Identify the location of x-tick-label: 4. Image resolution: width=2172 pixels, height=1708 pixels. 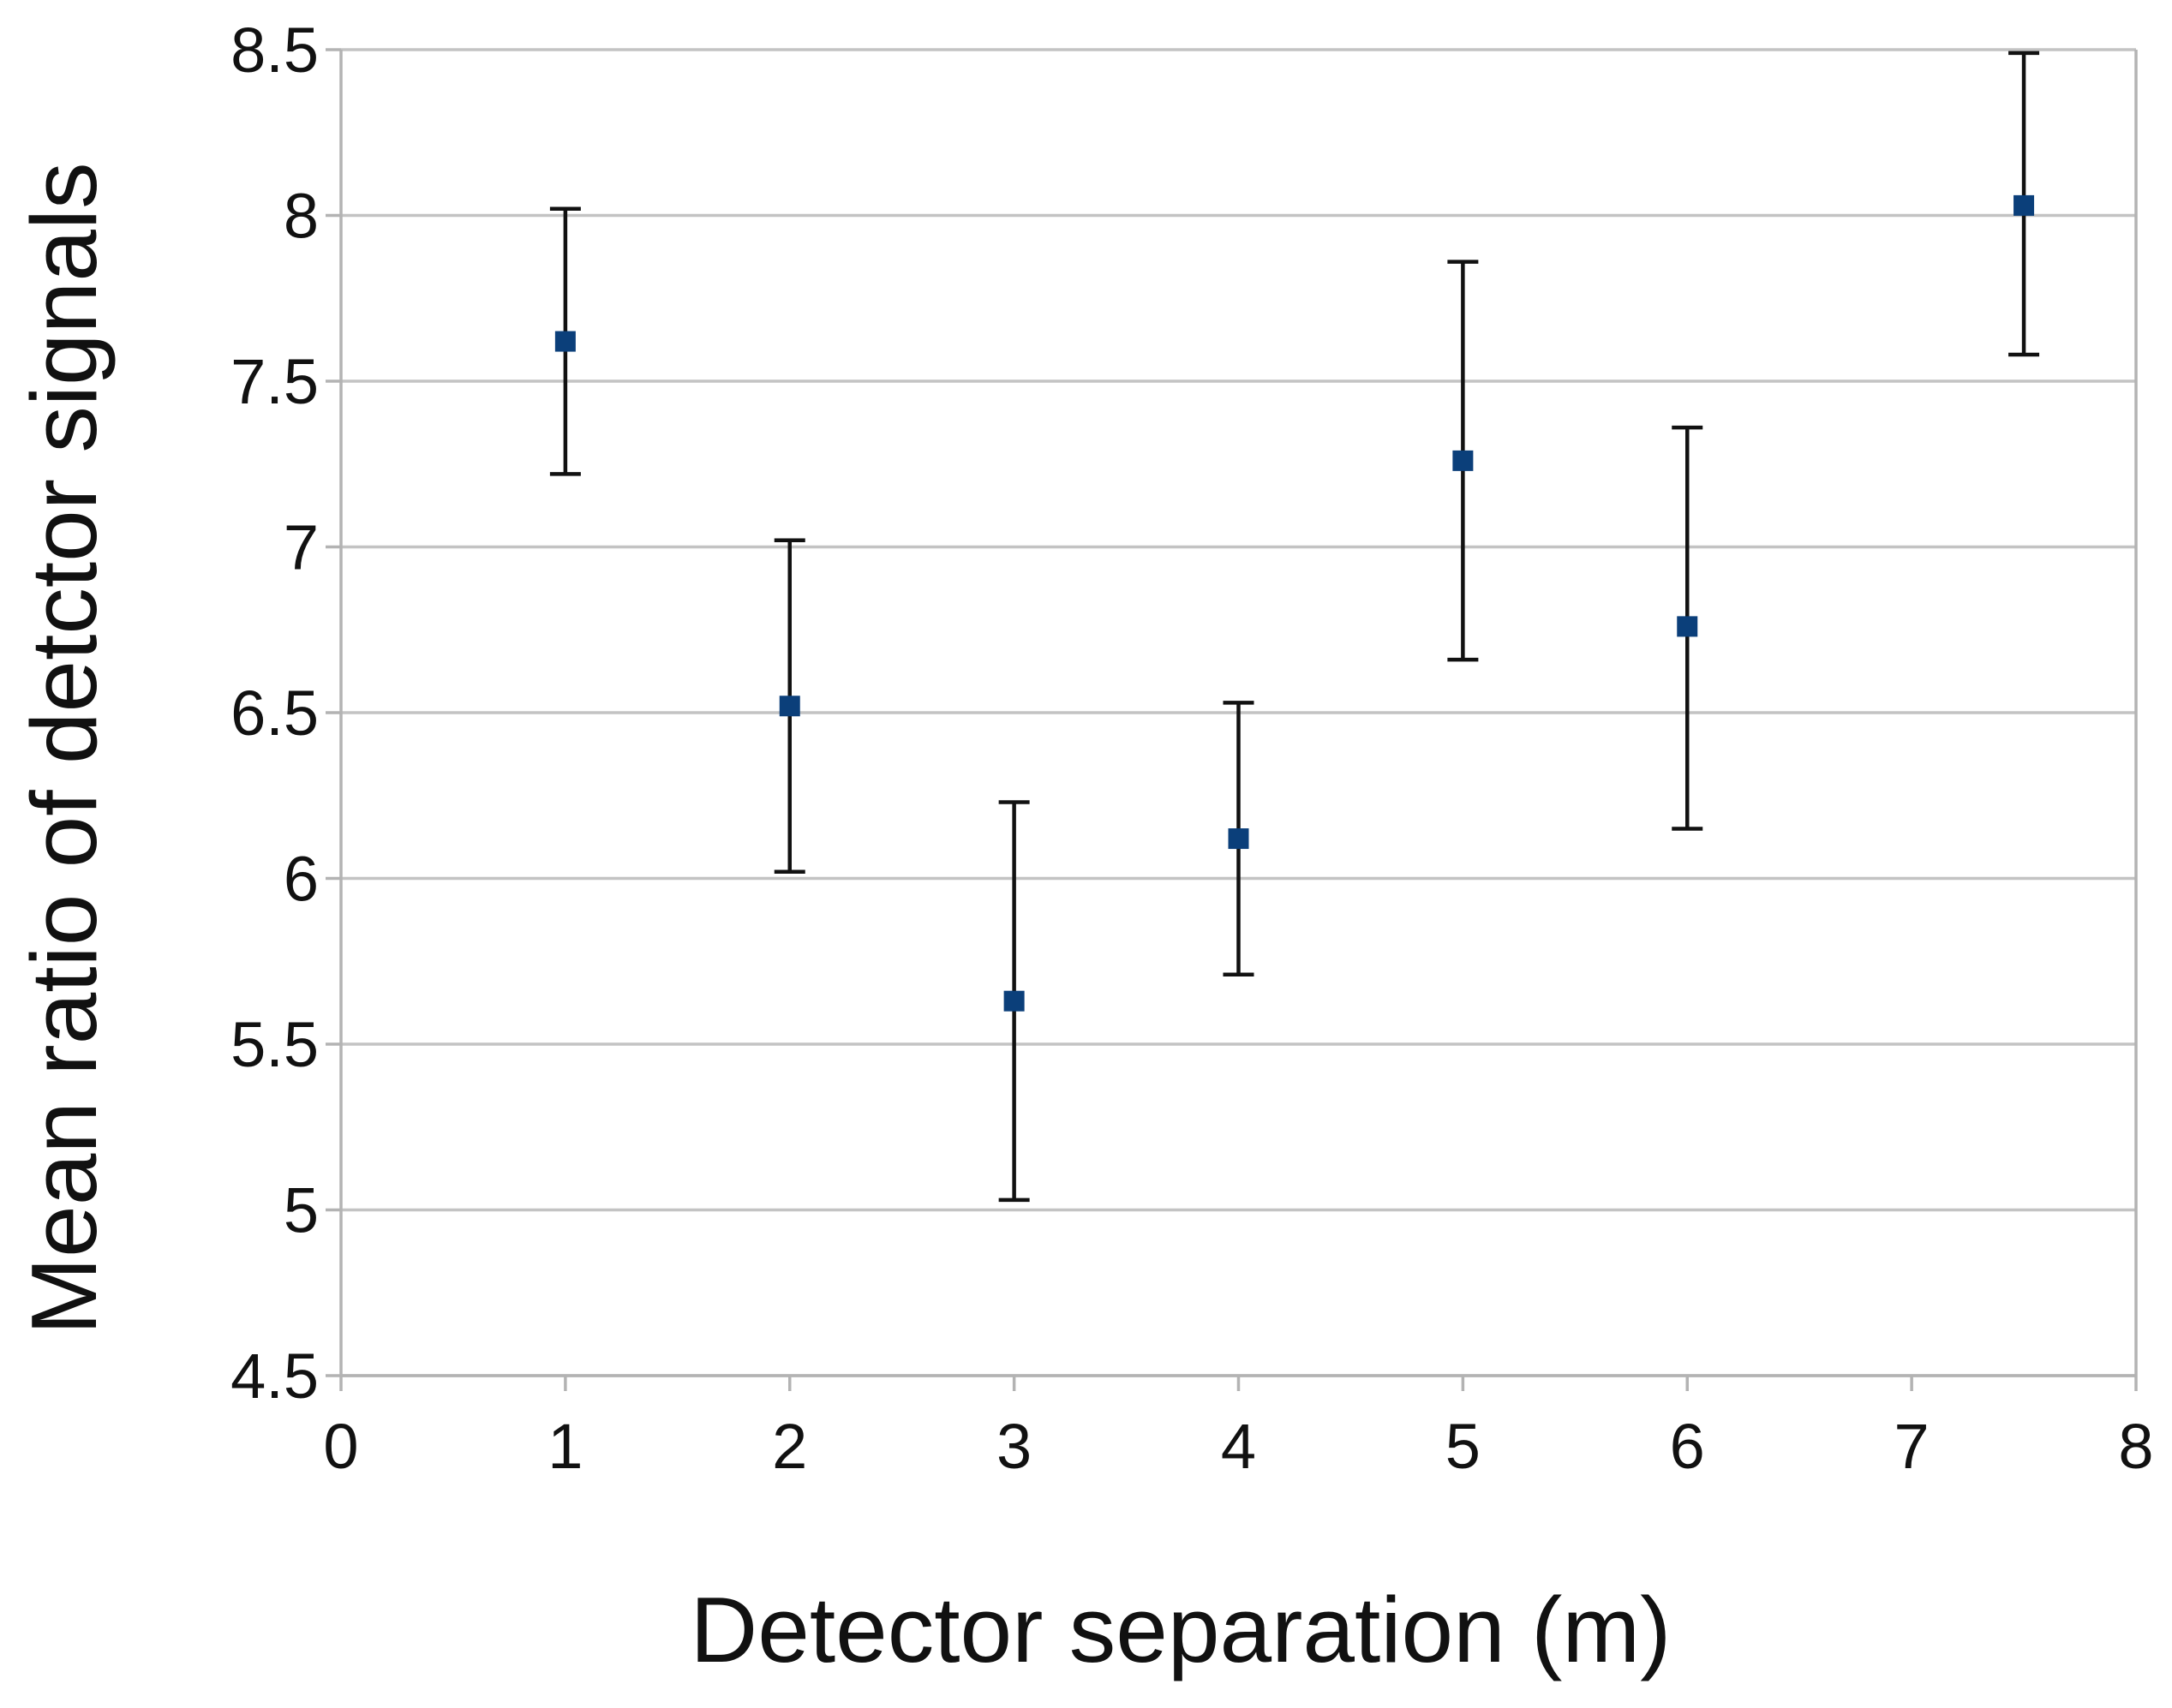
(1238, 1446).